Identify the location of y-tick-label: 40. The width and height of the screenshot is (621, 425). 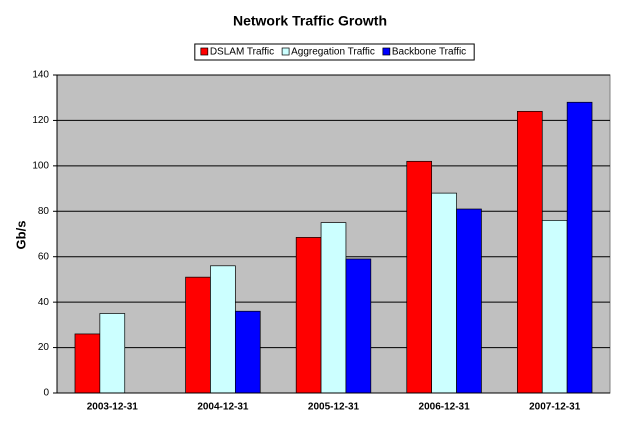
(44, 302).